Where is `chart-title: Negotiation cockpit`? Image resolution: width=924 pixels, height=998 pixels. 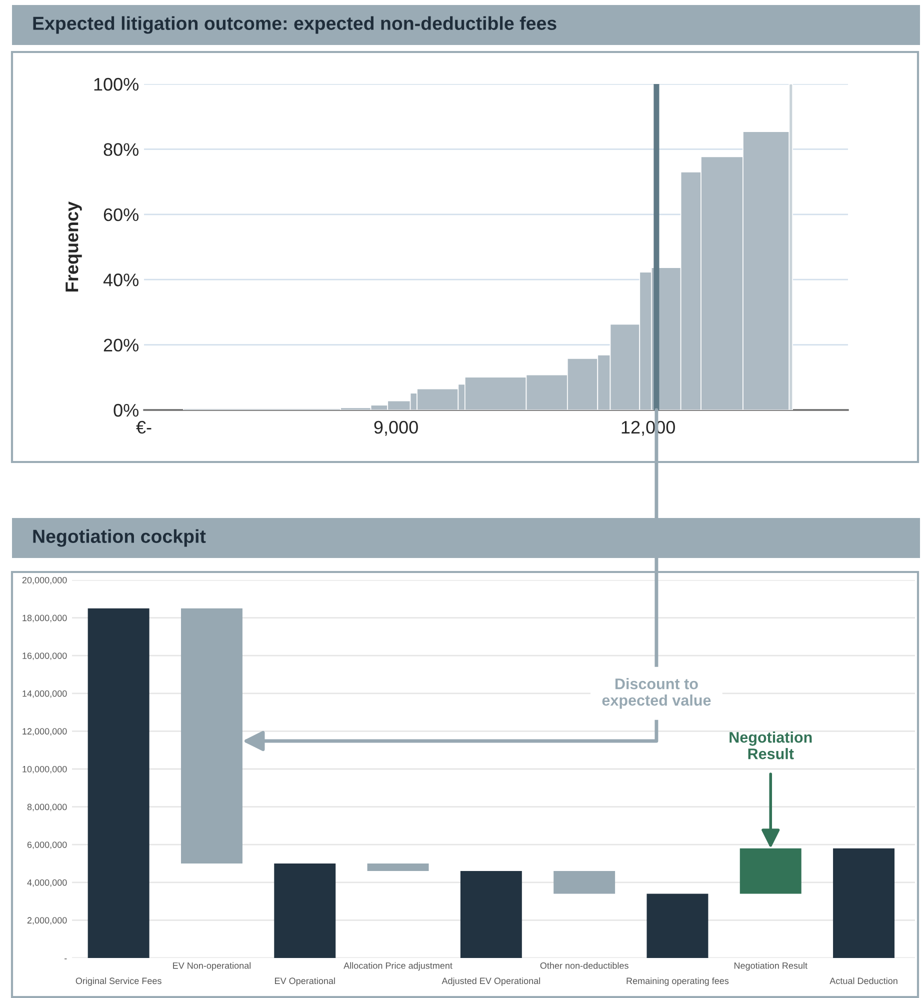
chart-title: Negotiation cockpit is located at coordinates (119, 538).